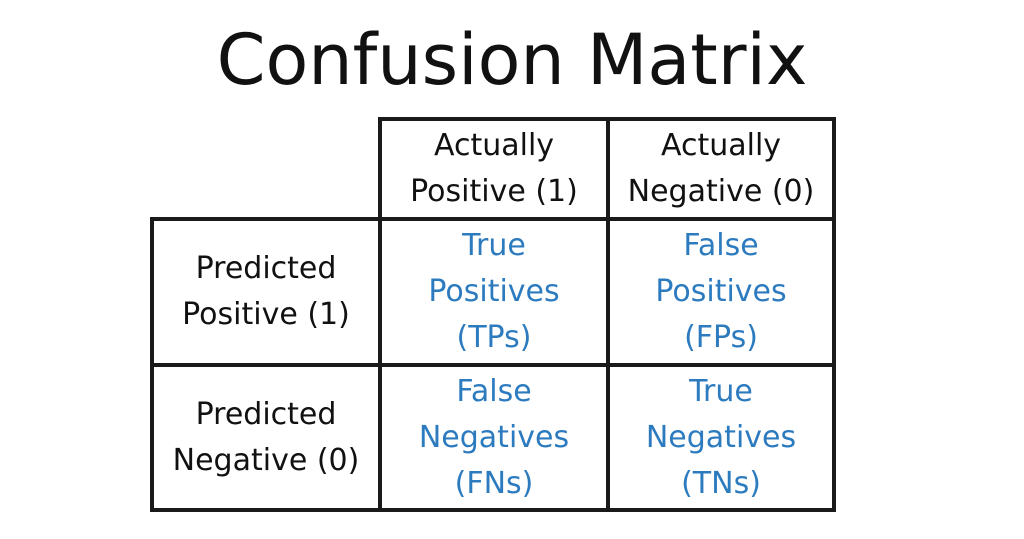 The width and height of the screenshot is (1024, 539). What do you see at coordinates (493, 365) in the screenshot?
I see `grid-line-middle` at bounding box center [493, 365].